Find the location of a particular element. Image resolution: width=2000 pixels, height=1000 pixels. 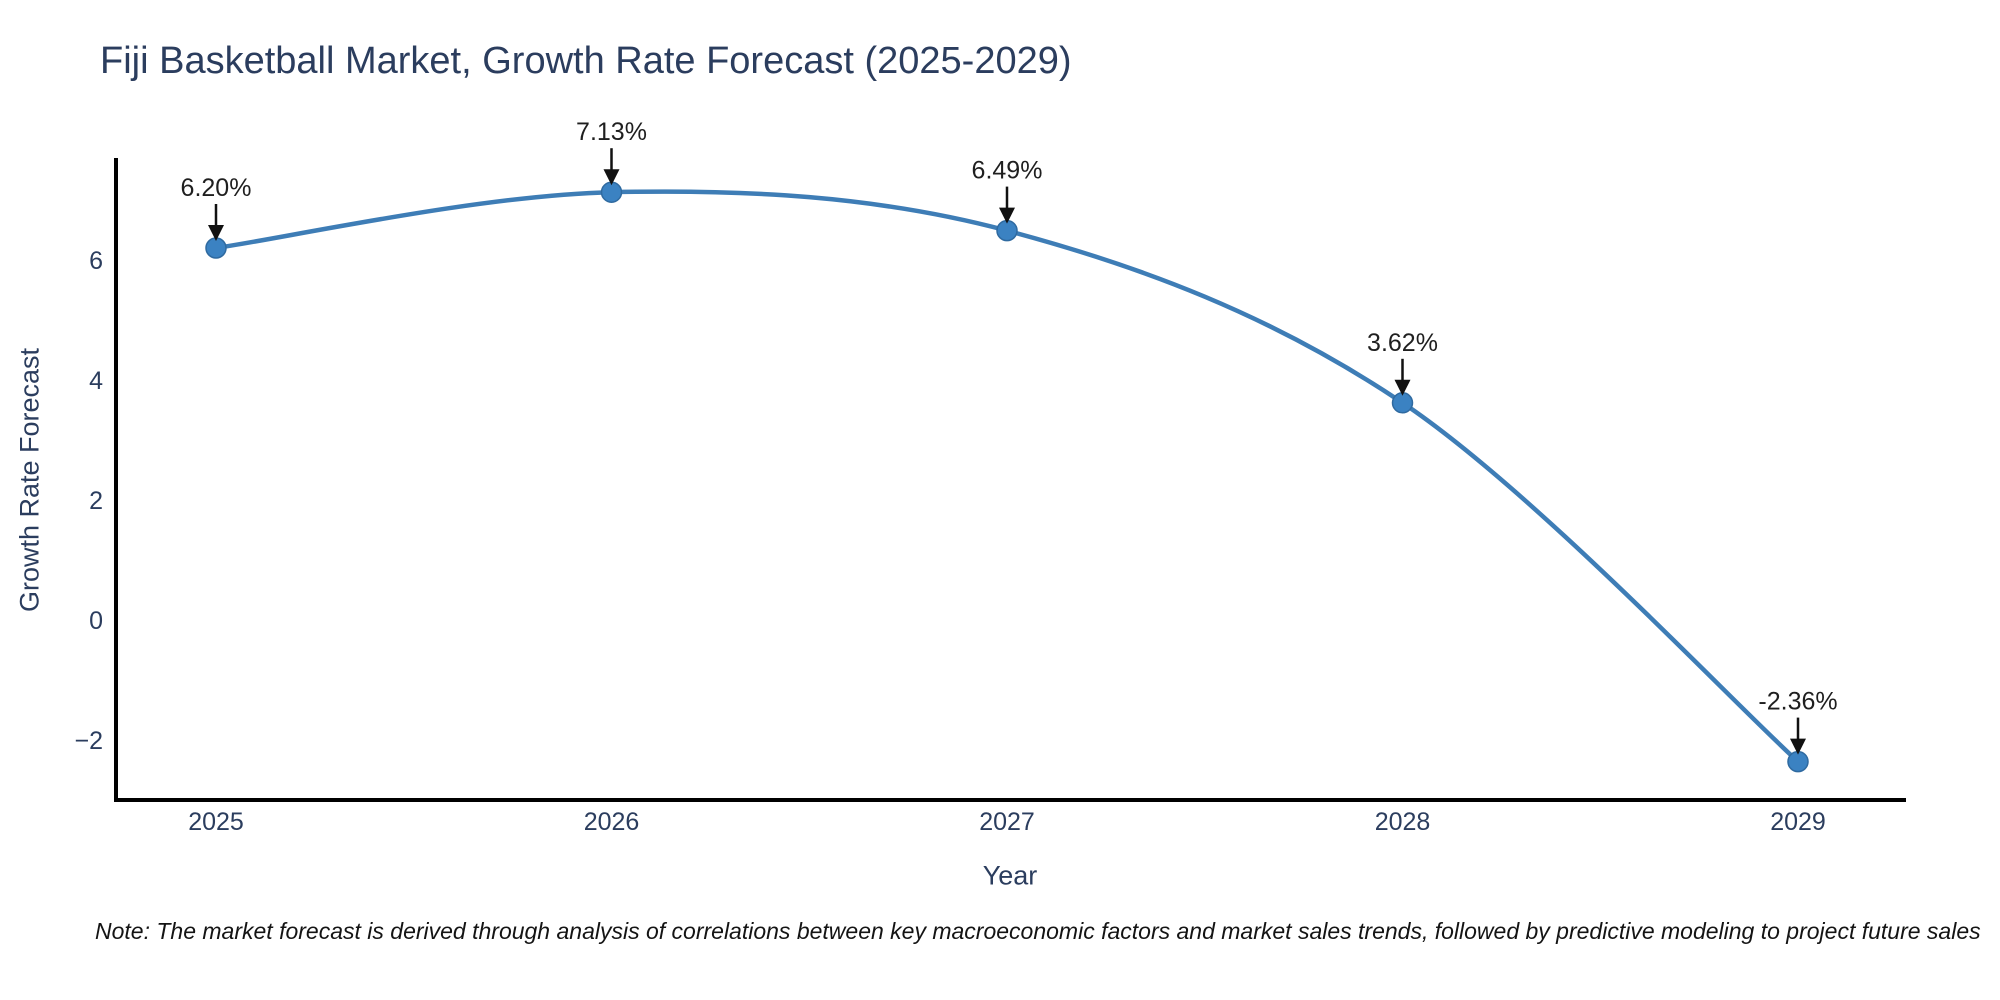

x-tick-label: 2026 is located at coordinates (612, 822).